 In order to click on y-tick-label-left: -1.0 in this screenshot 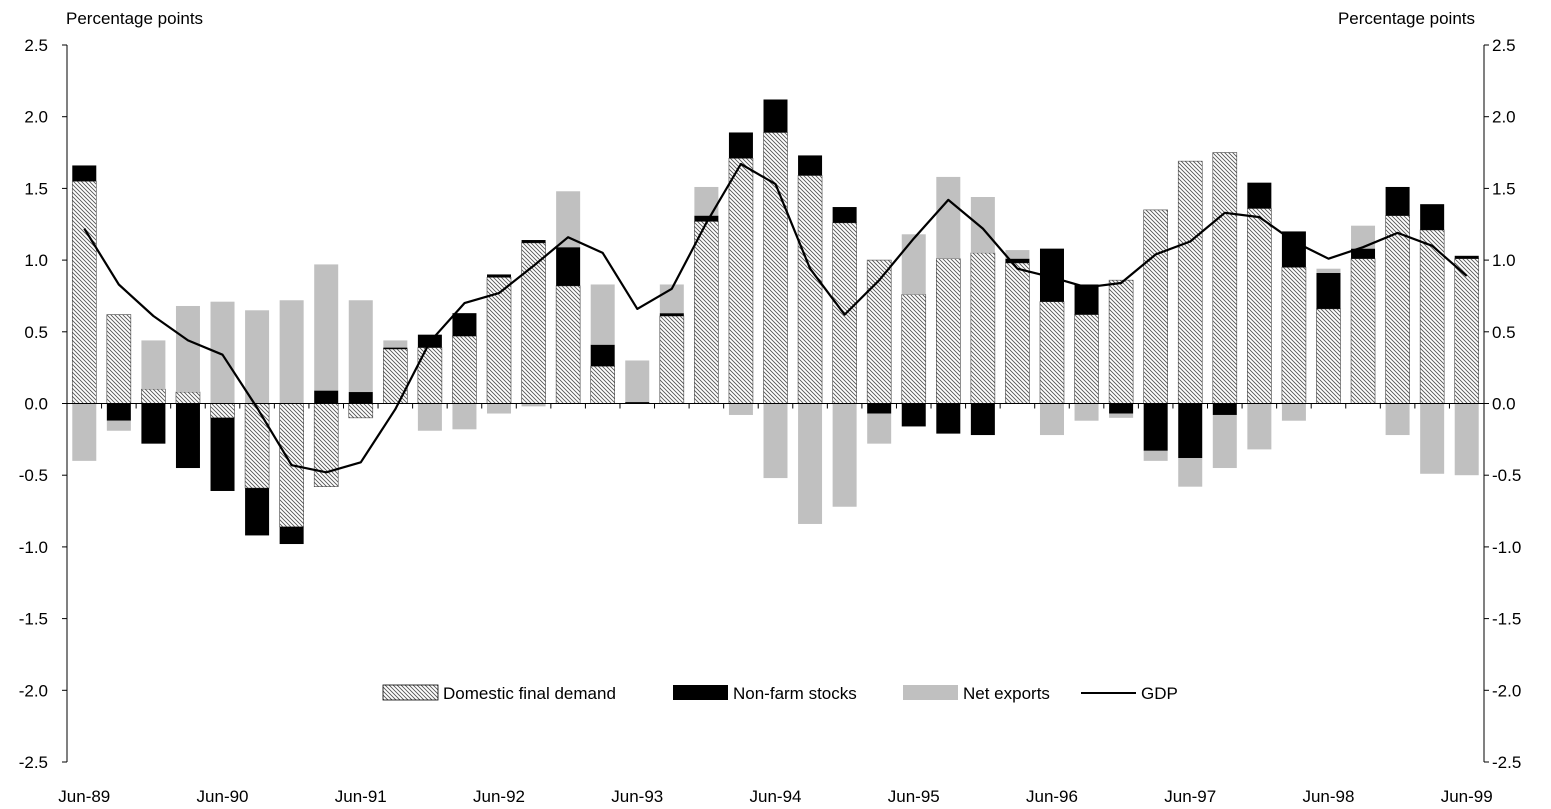, I will do `click(33, 547)`.